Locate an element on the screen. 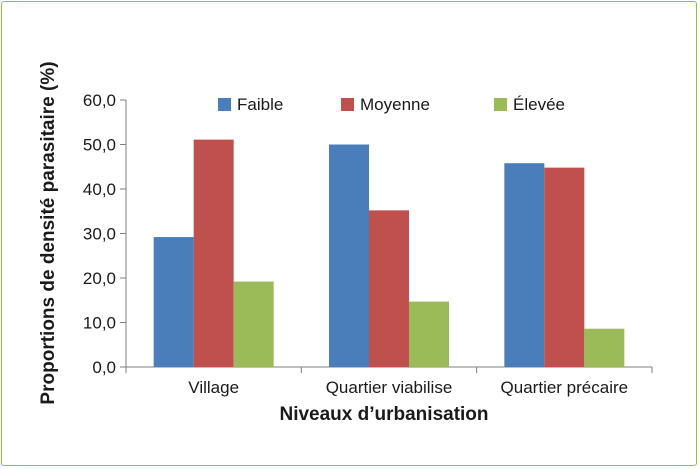  y-tick-label: 50,0 is located at coordinates (99, 145).